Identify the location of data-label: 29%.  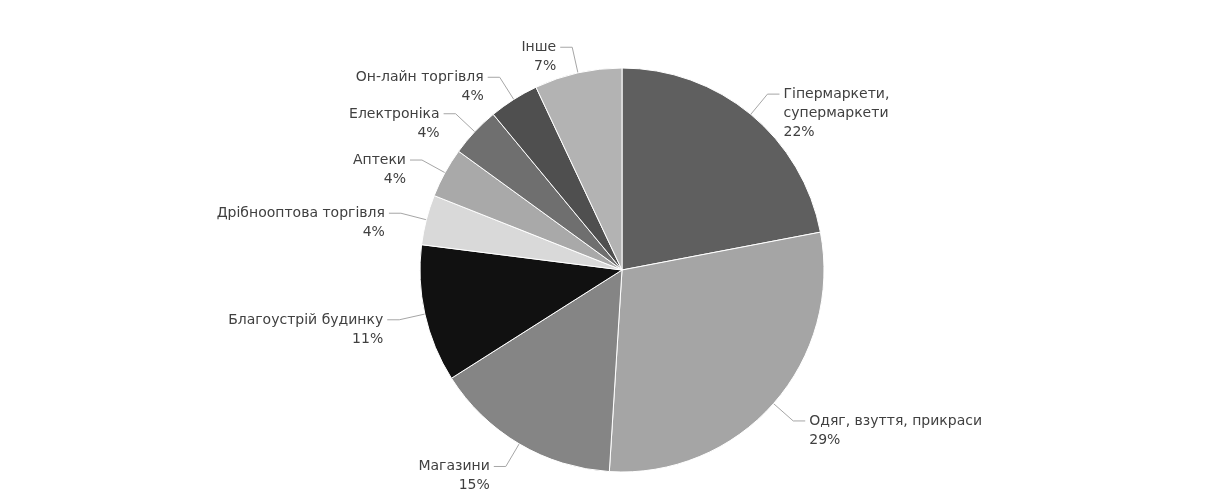
(825, 438).